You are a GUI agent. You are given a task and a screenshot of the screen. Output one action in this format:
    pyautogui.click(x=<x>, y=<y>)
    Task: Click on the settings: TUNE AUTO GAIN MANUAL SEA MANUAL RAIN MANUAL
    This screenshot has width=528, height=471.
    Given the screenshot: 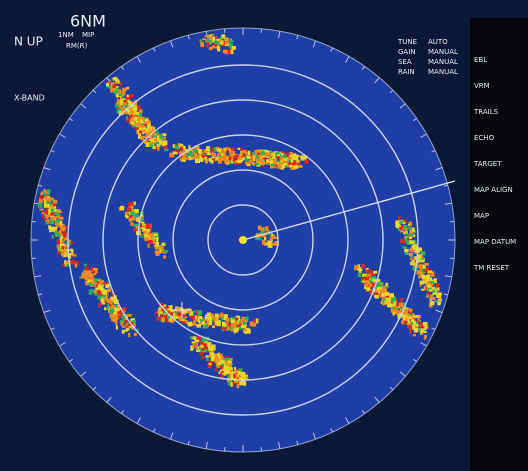 What is the action you would take?
    pyautogui.click(x=427, y=57)
    